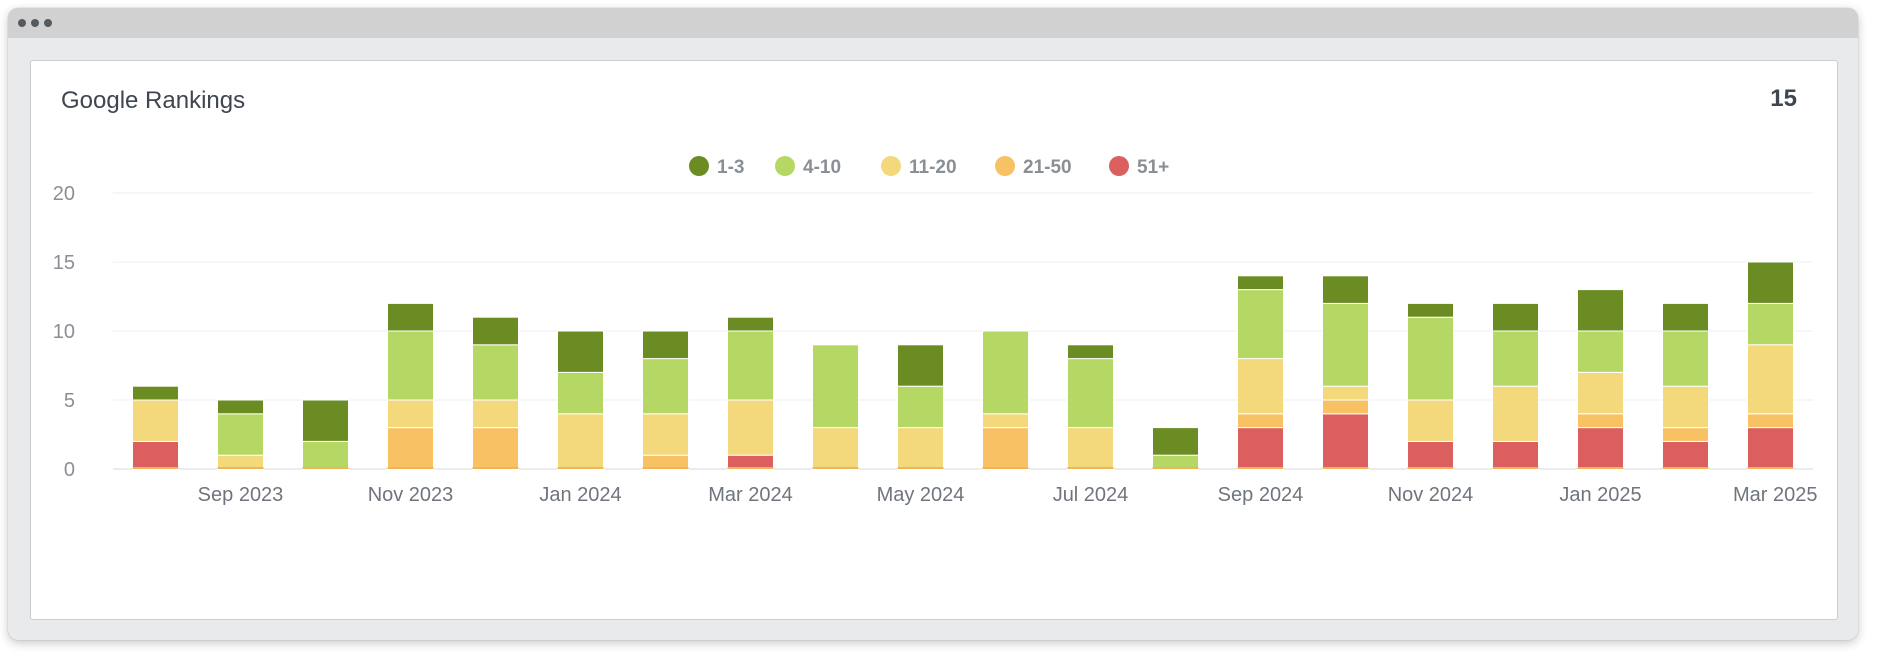 The image size is (1880, 664). What do you see at coordinates (580, 495) in the screenshot?
I see `x-tick-label: Jan 2024` at bounding box center [580, 495].